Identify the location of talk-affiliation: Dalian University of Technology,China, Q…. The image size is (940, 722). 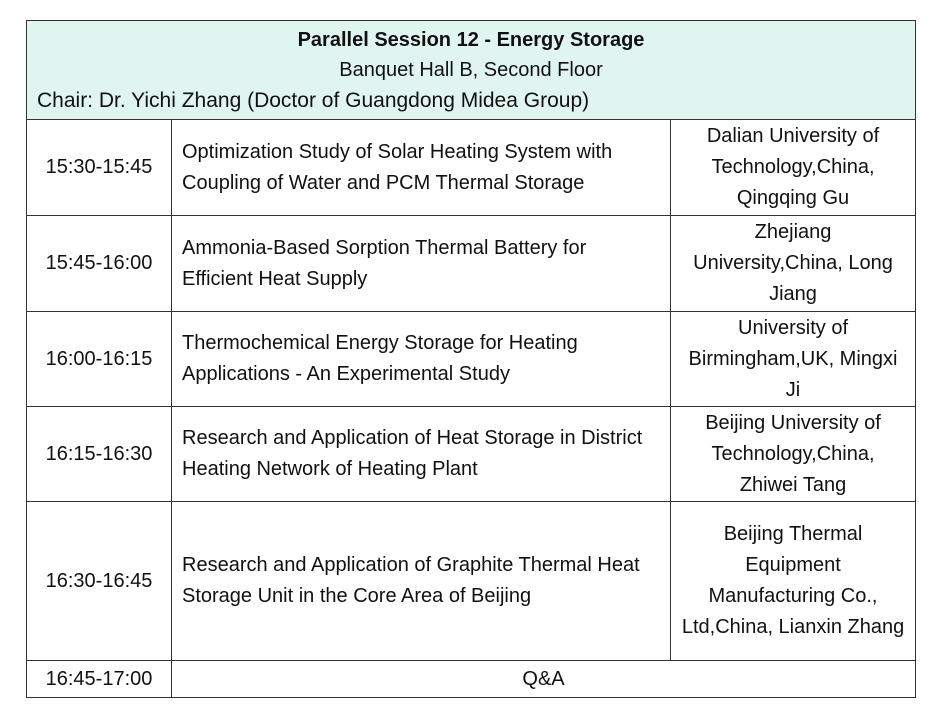
(793, 167).